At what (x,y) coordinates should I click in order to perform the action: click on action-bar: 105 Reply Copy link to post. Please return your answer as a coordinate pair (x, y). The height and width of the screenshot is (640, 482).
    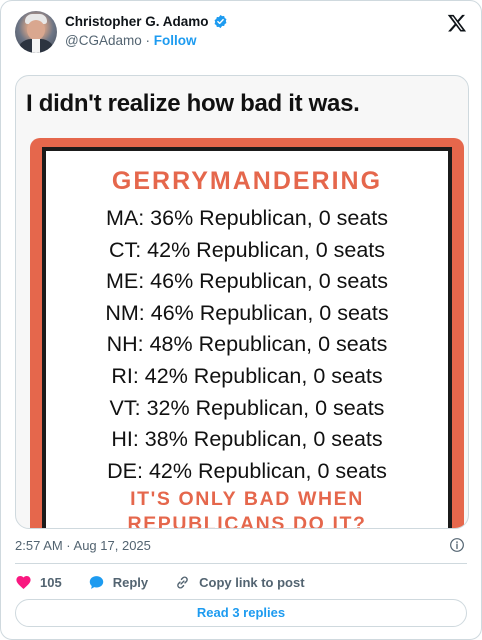
    Looking at the image, I should click on (241, 582).